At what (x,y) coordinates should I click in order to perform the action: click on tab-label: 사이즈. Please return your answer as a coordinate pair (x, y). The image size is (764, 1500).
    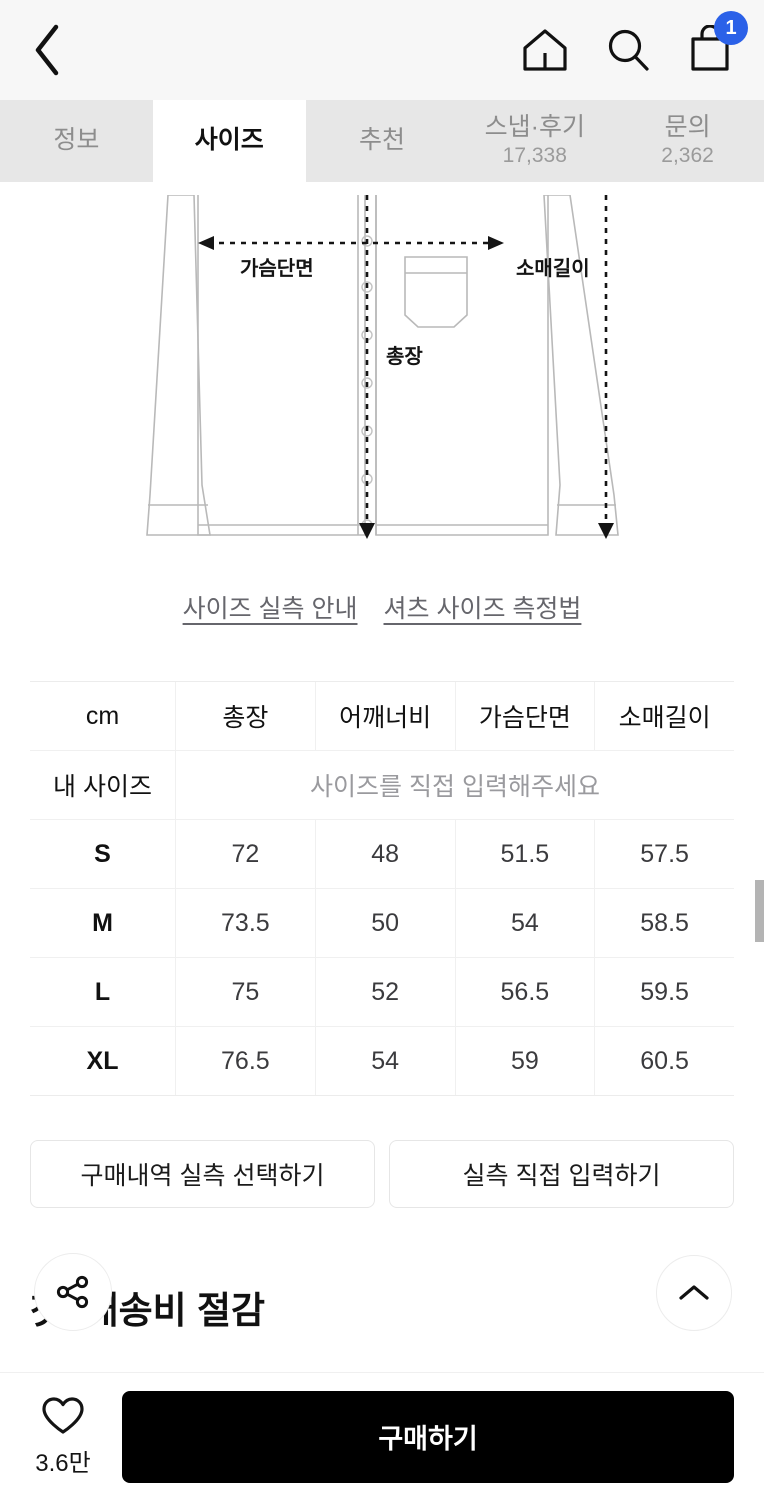
    Looking at the image, I should click on (229, 140).